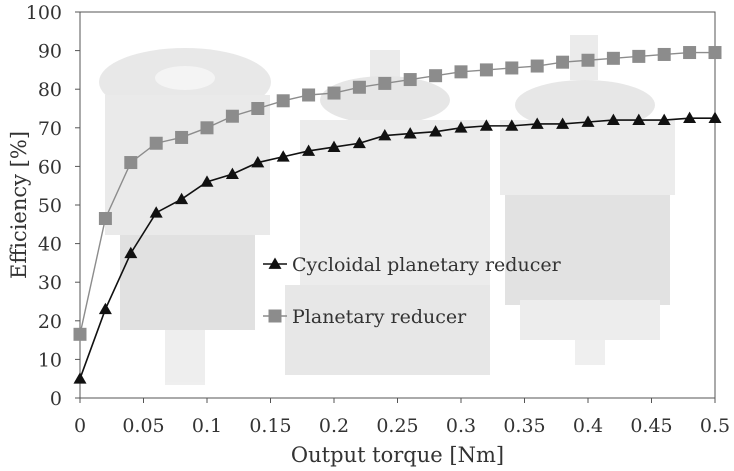 The width and height of the screenshot is (734, 471). Describe the element at coordinates (50, 167) in the screenshot. I see `y-tick-label: 60` at that location.